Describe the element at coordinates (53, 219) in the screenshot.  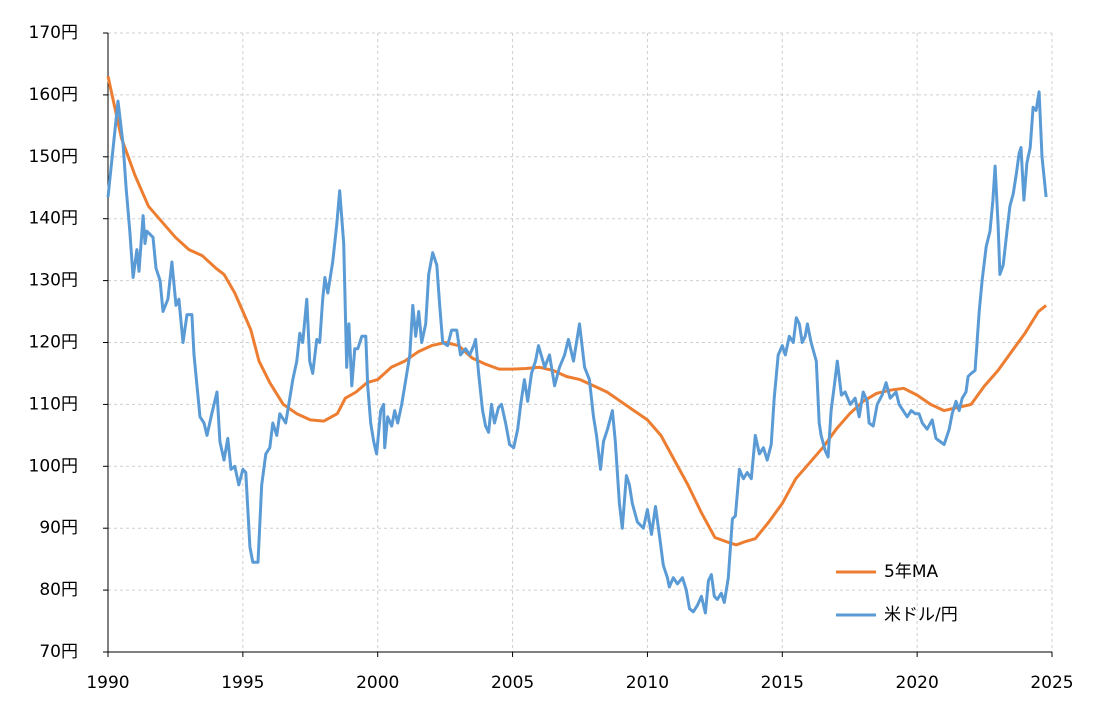
I see `y-tick-label: 140円` at that location.